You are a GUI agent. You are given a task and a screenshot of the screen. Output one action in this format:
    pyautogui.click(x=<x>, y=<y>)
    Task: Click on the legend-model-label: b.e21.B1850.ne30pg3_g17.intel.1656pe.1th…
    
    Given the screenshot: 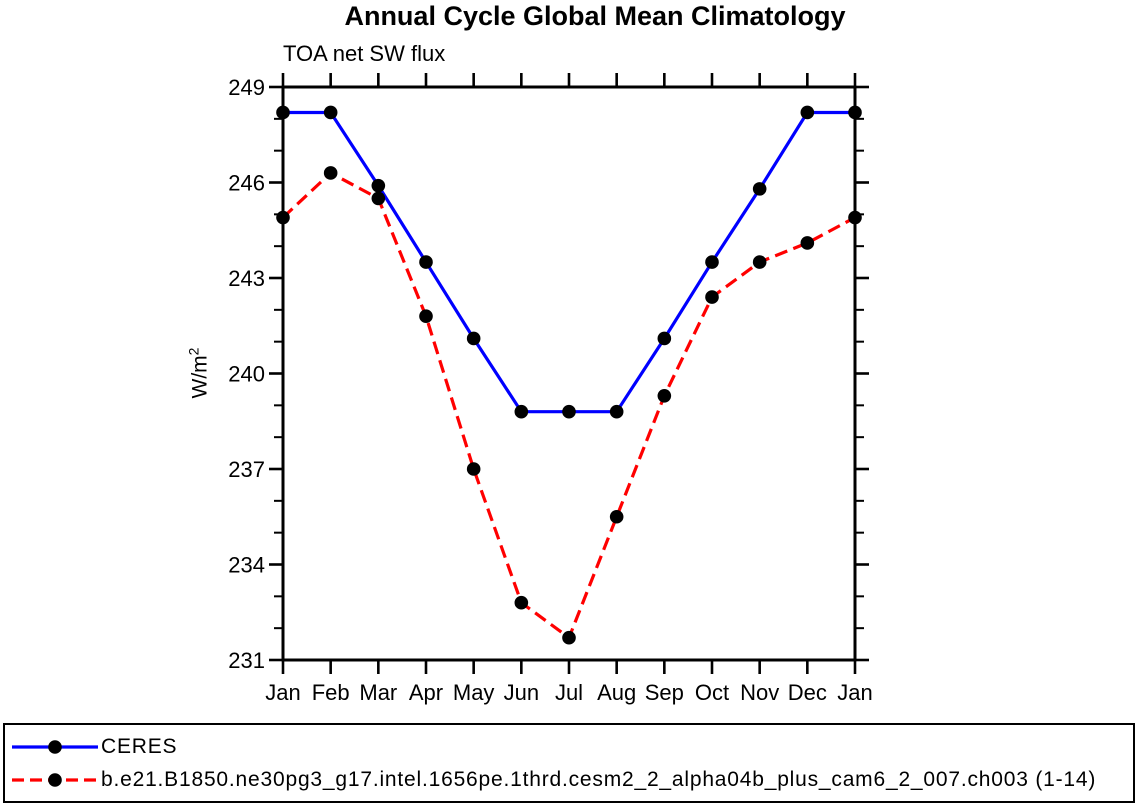 What is the action you would take?
    pyautogui.click(x=599, y=779)
    